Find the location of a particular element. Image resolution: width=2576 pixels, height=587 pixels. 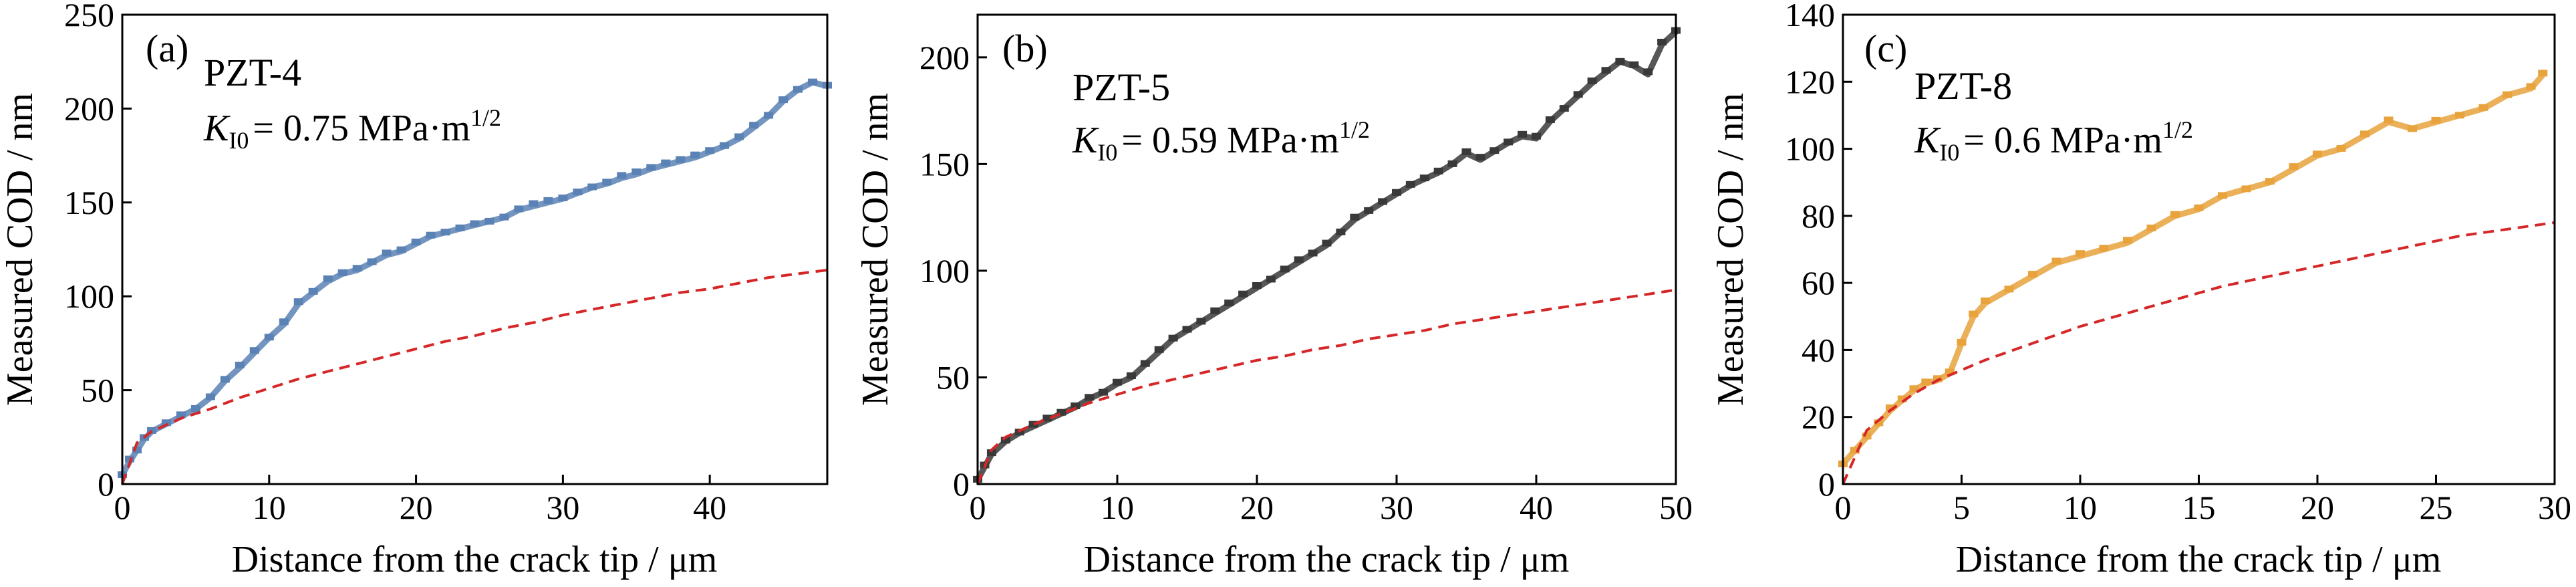

panel-a-xtick-label: 30 is located at coordinates (562, 507).